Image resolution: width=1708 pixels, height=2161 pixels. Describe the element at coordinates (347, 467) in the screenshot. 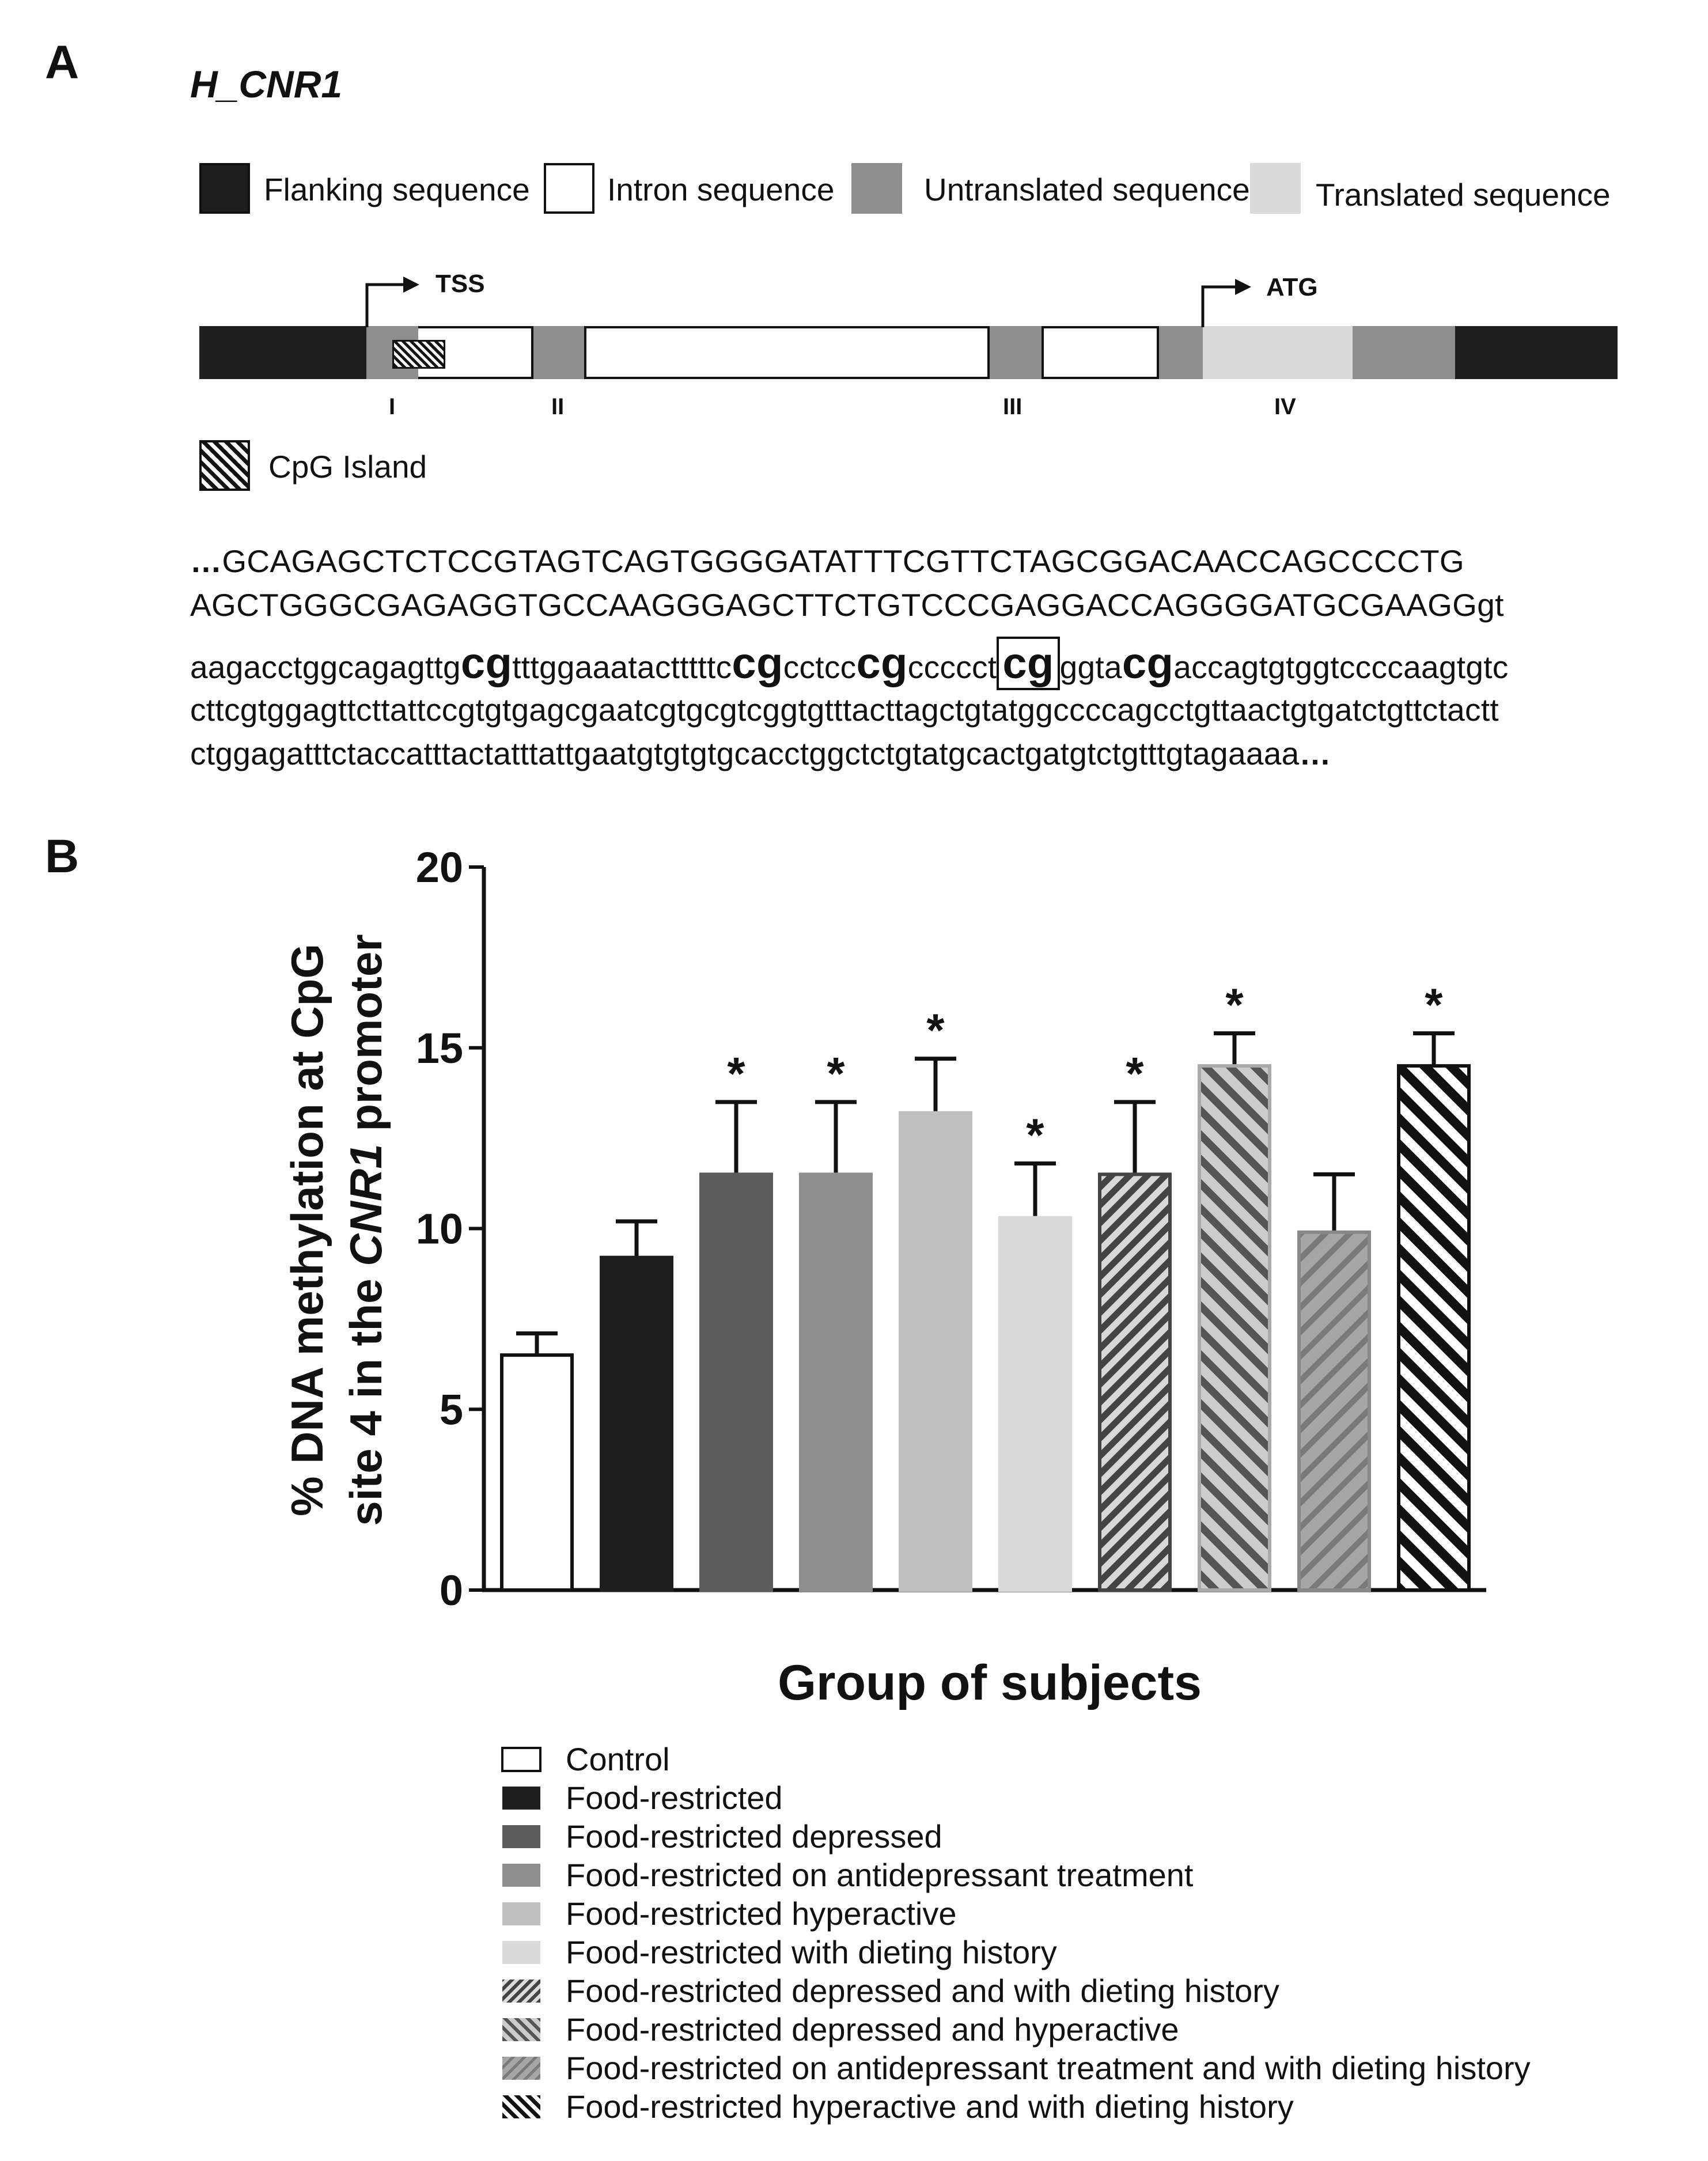

I see `cpg-island-label: CpG Island` at that location.